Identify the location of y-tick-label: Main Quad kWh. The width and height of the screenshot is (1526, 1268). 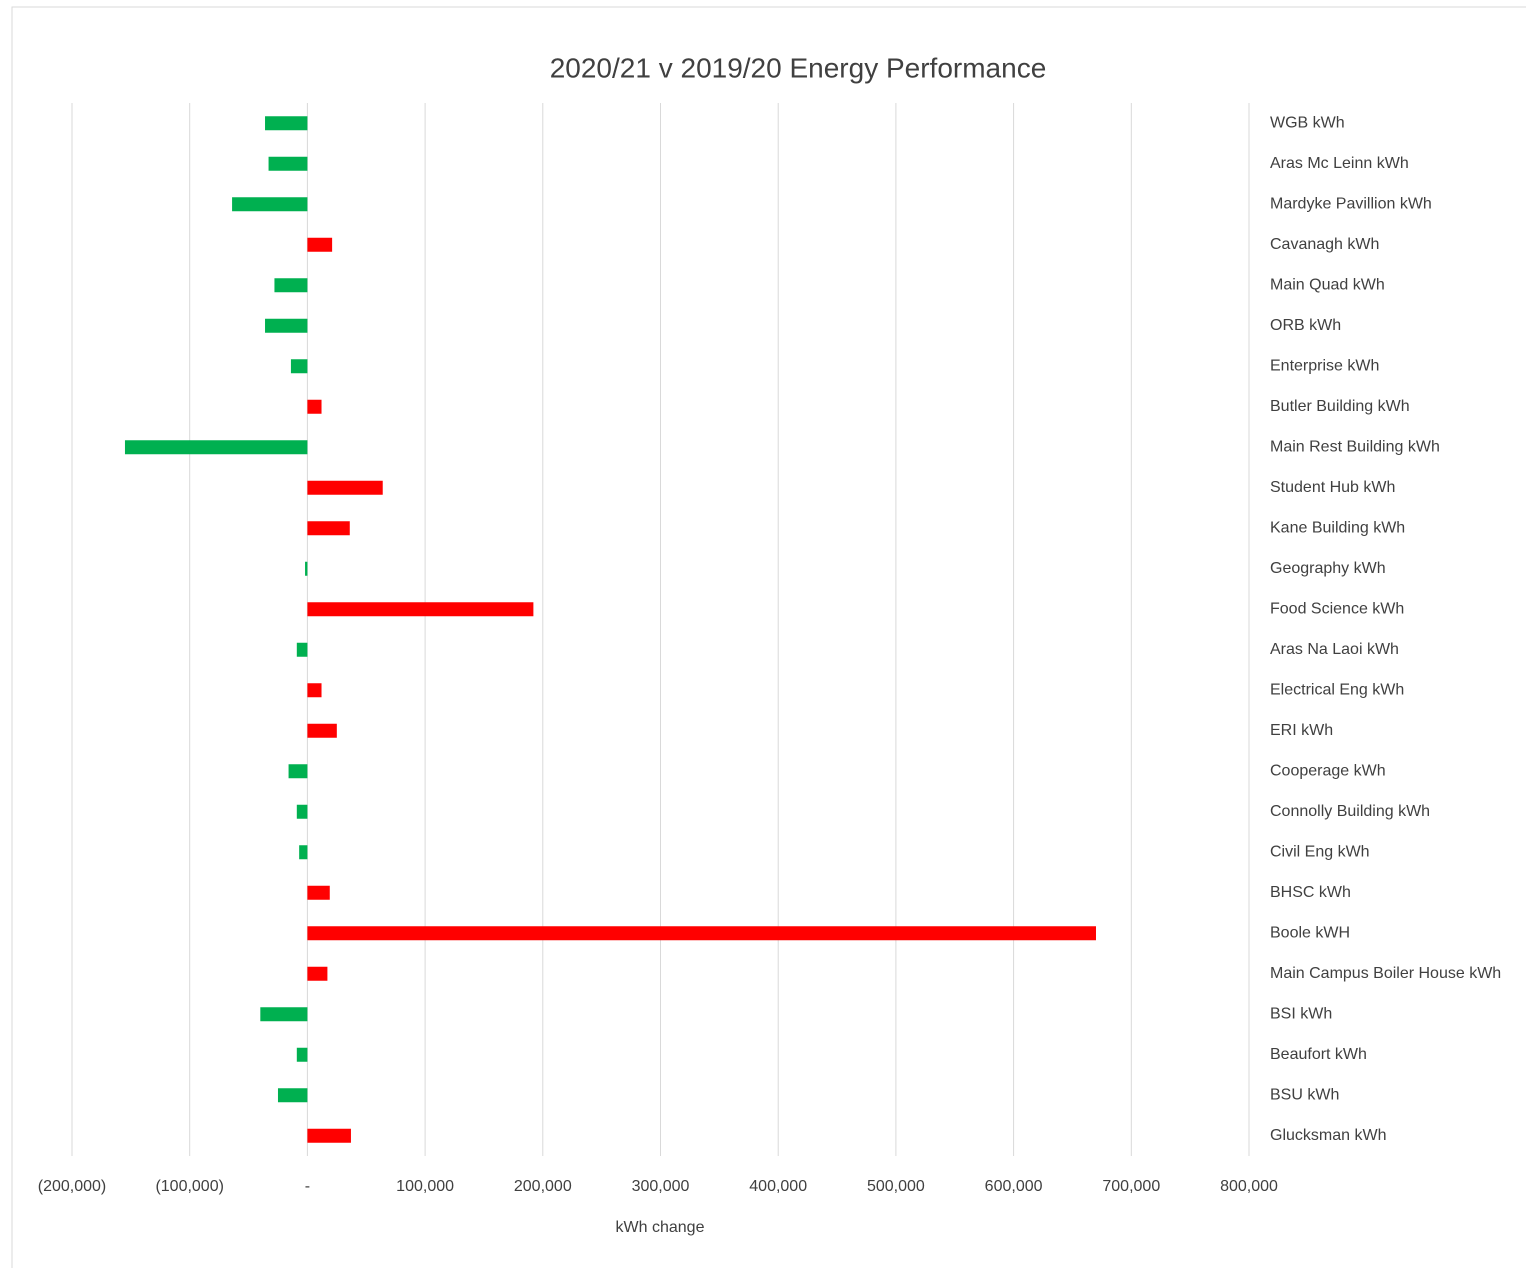
(1327, 284).